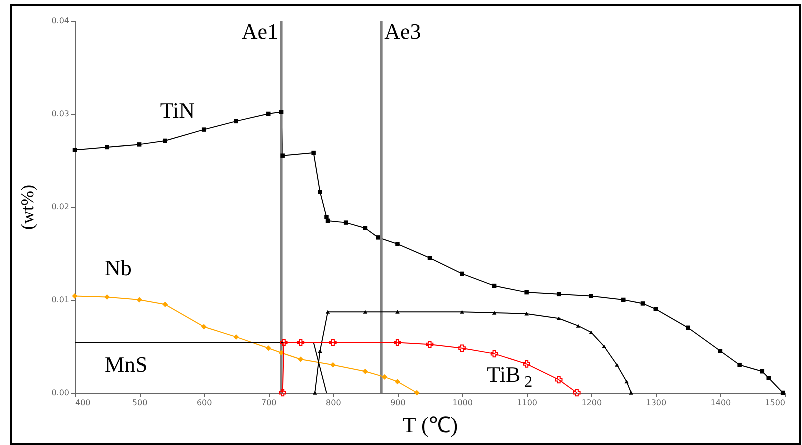  I want to click on x-tick-label: 1000, so click(462, 403).